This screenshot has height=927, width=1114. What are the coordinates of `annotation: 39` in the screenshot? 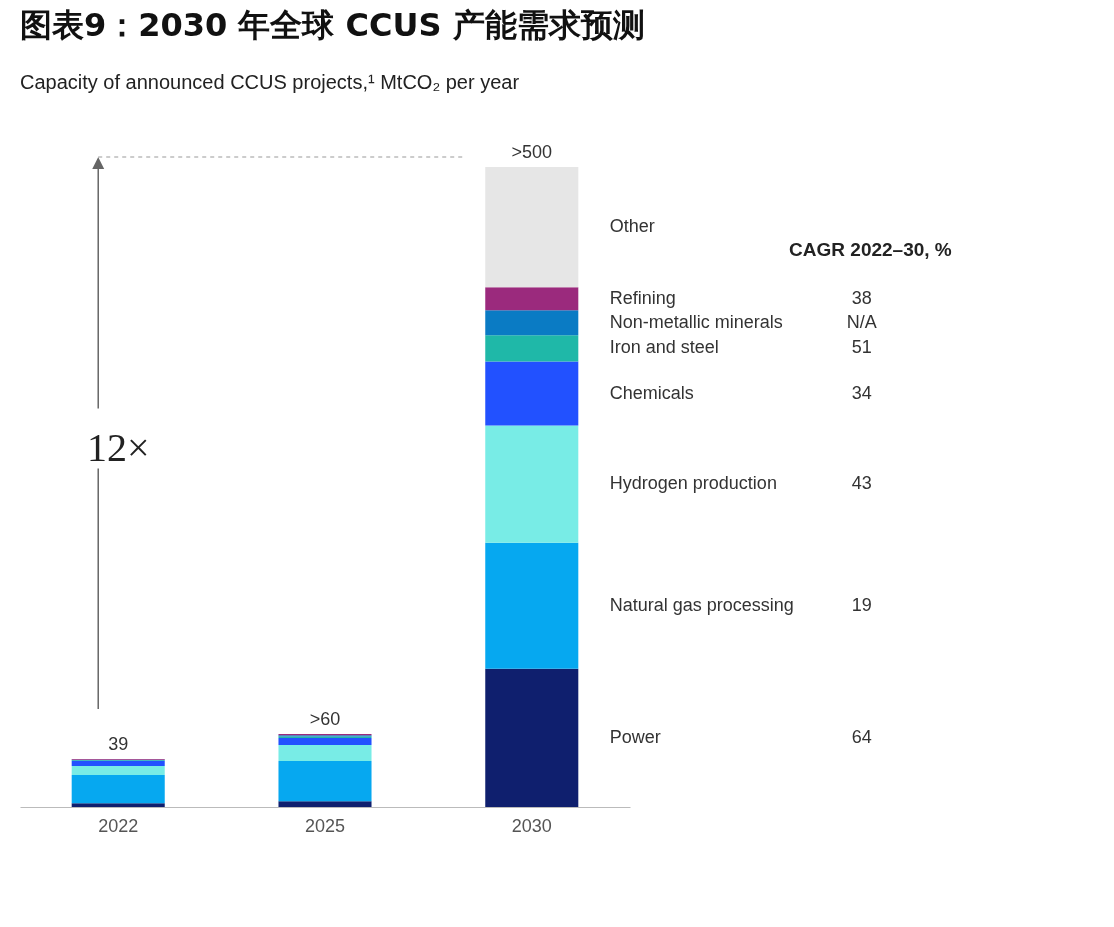 It's located at (118, 744).